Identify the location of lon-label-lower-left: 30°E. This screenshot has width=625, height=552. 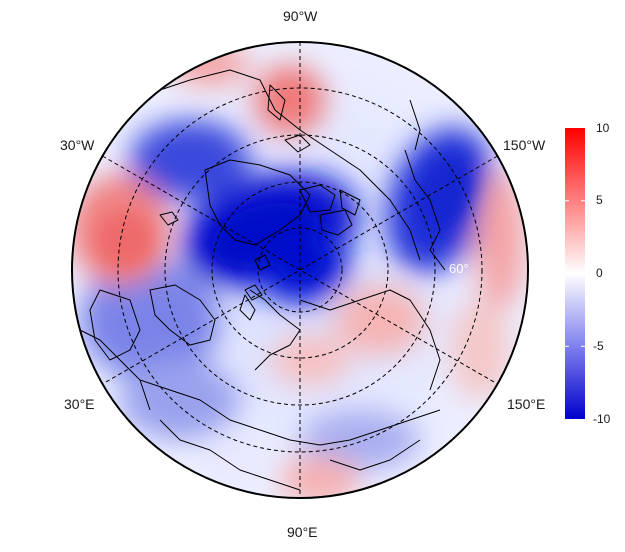
(79, 404).